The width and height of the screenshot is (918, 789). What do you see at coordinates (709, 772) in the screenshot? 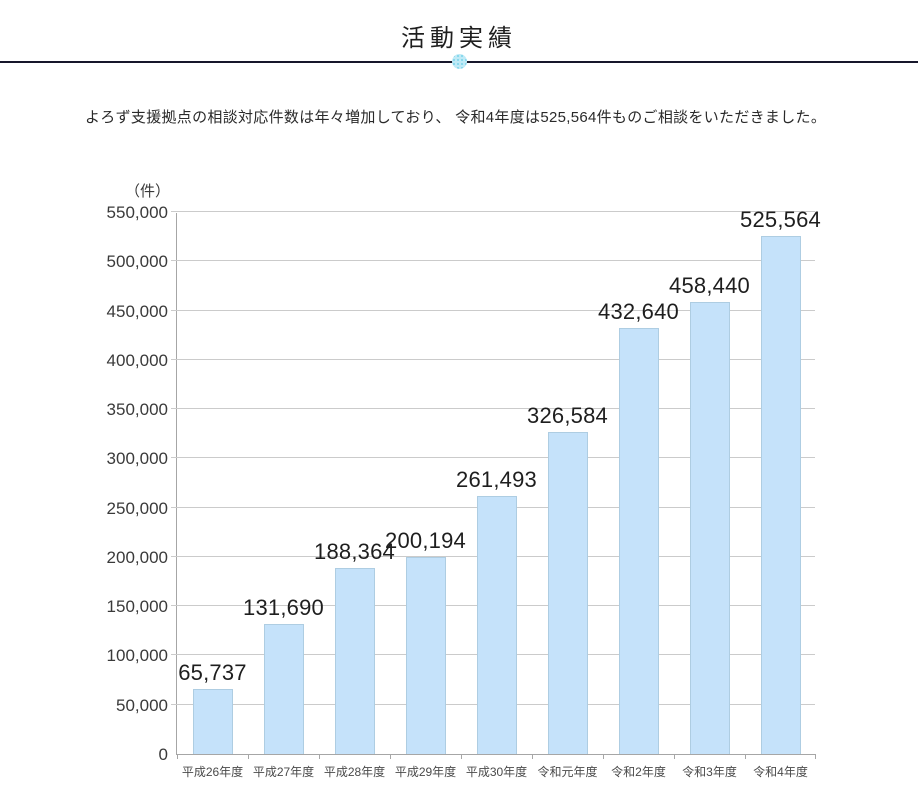
I see `x-tick-label: 令和3年度` at bounding box center [709, 772].